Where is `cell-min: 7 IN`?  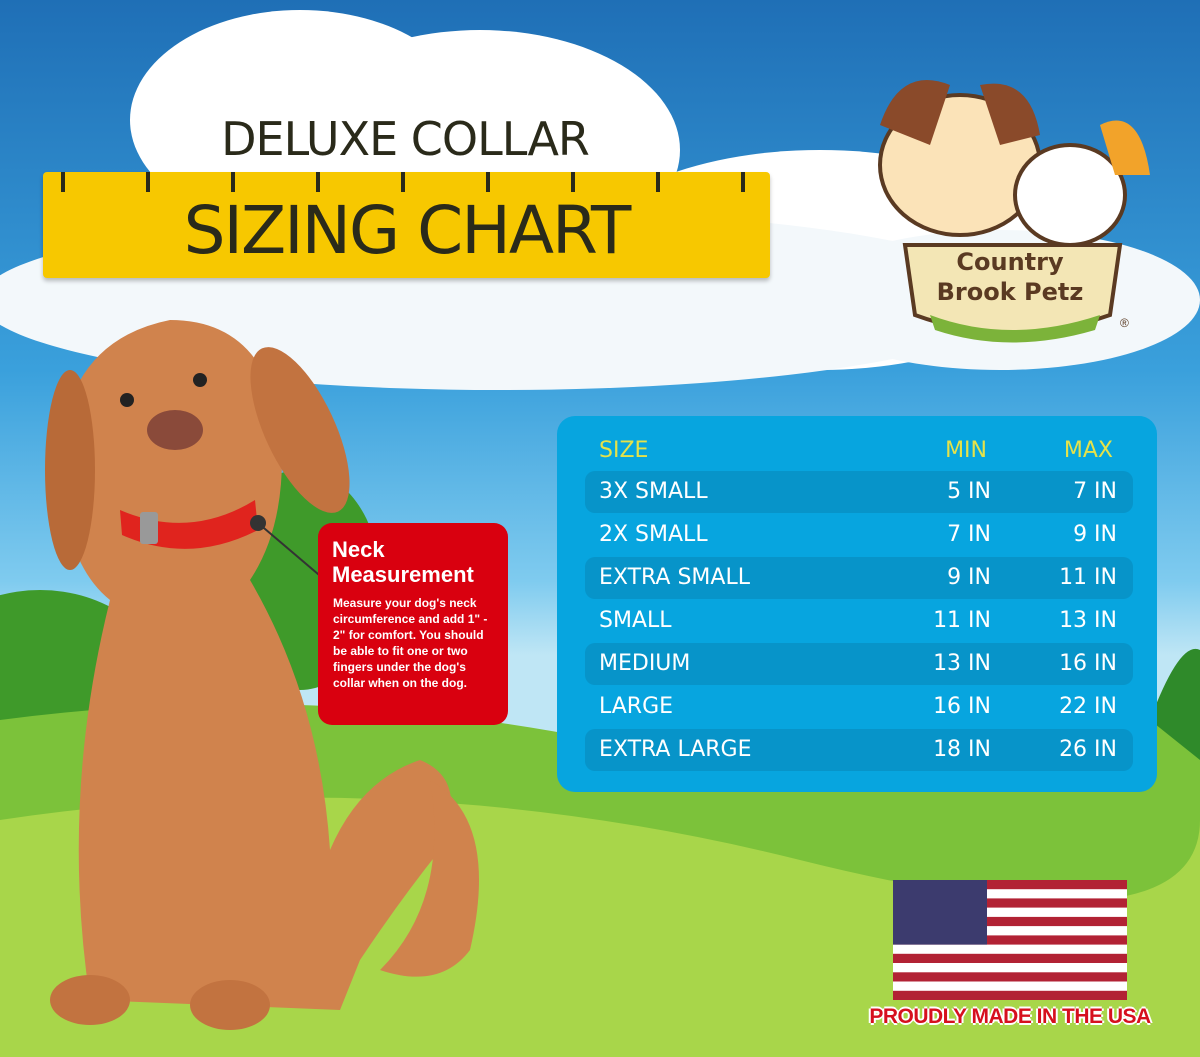 cell-min: 7 IN is located at coordinates (969, 534).